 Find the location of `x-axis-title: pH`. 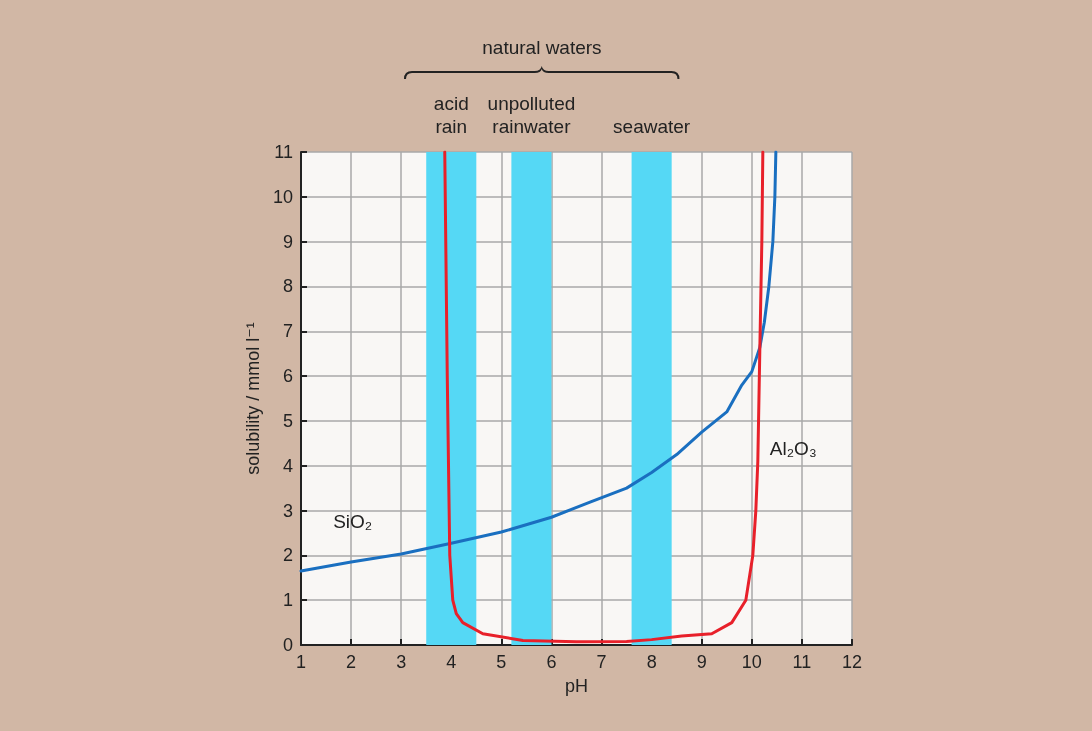

x-axis-title: pH is located at coordinates (576, 686).